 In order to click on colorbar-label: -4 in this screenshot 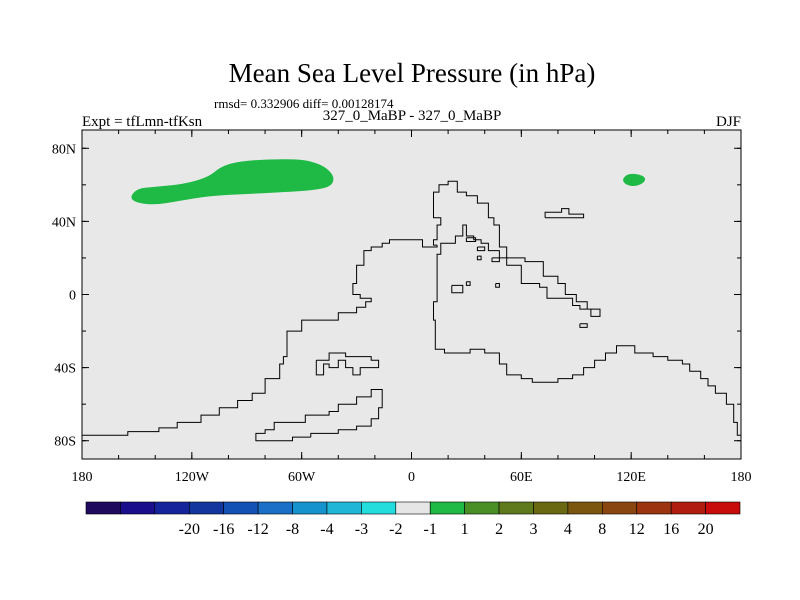, I will do `click(326, 529)`.